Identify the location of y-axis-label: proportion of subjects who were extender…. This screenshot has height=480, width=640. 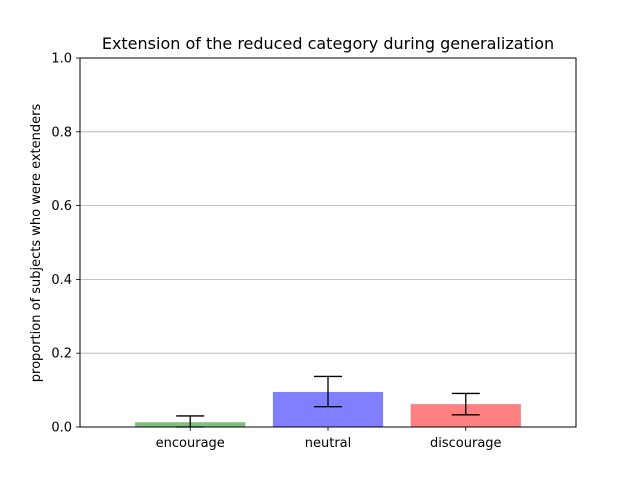
(36, 243).